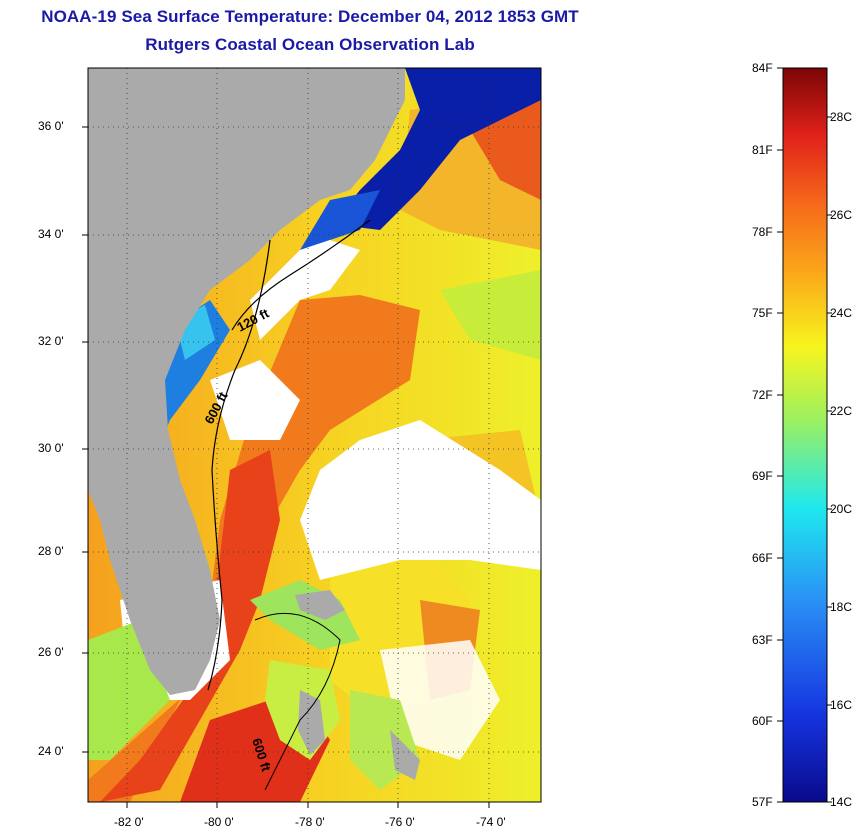  I want to click on contour-600ft, so click(239, 465).